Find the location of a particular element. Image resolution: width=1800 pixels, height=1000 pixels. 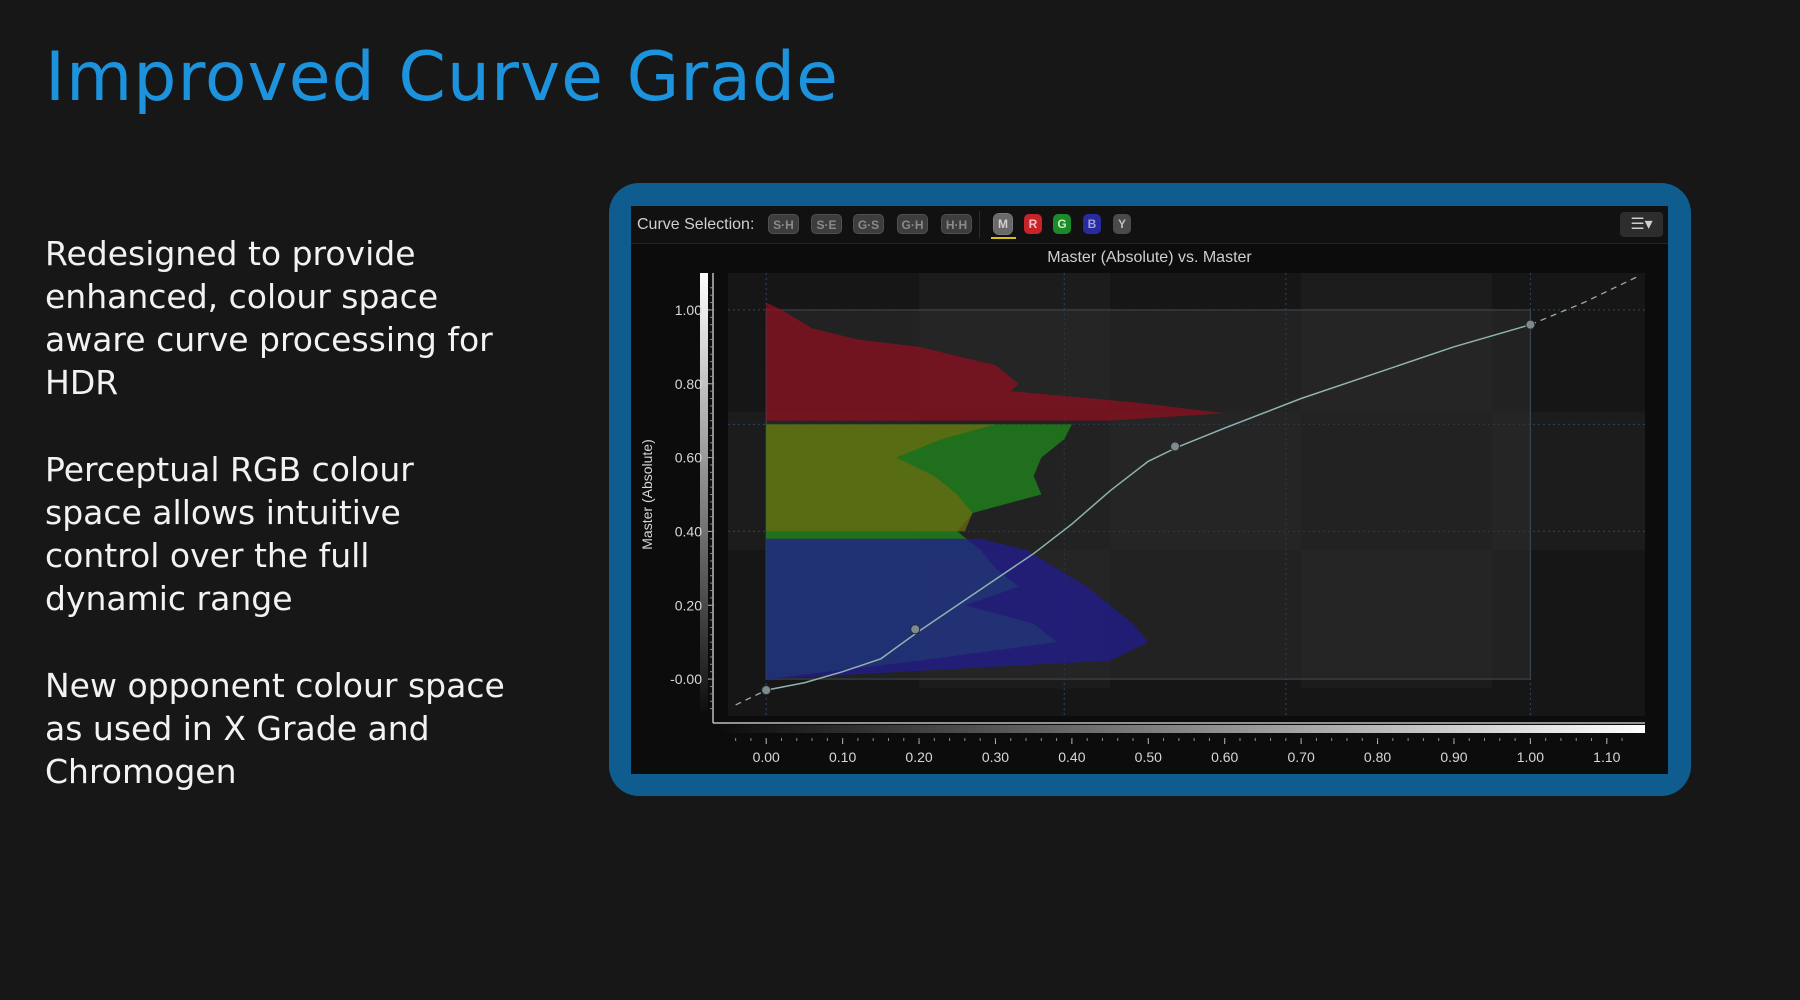

y-tick-label: 0.20 is located at coordinates (688, 605).